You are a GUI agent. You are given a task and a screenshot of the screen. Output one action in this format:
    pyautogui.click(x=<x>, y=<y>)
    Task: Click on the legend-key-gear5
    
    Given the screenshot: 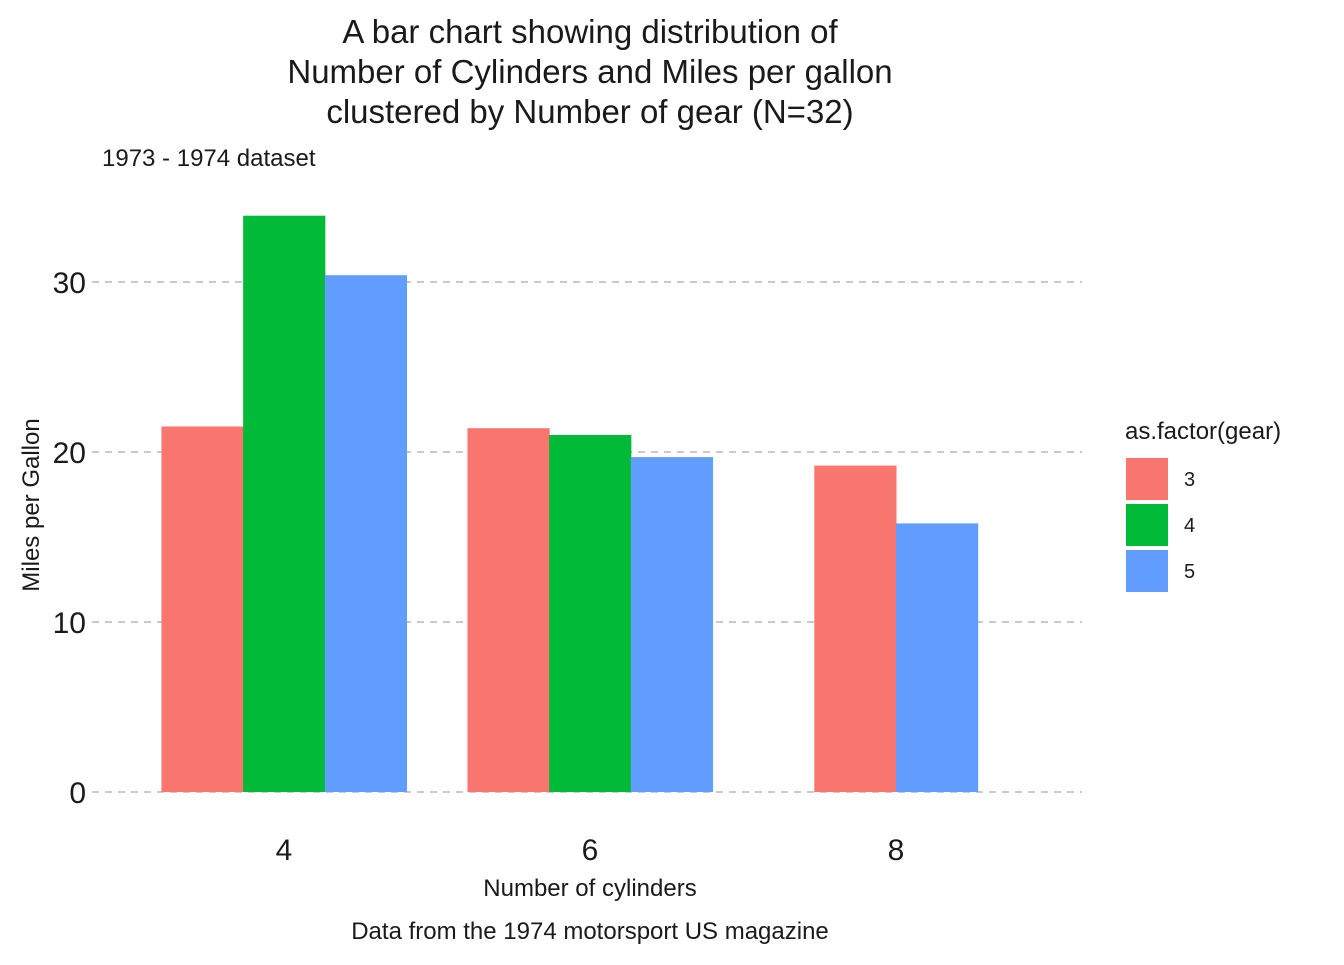 What is the action you would take?
    pyautogui.click(x=1147, y=571)
    